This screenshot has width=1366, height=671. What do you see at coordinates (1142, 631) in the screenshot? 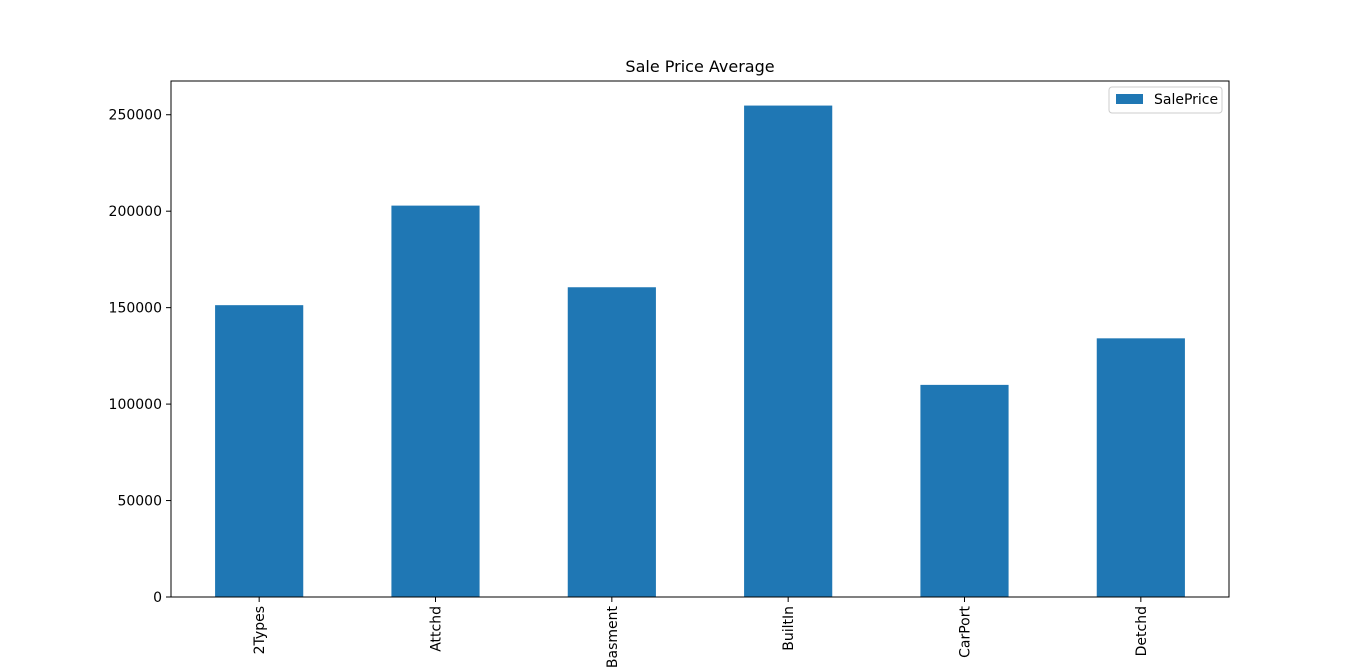
I see `x-tick-label-detchd: Detchd` at bounding box center [1142, 631].